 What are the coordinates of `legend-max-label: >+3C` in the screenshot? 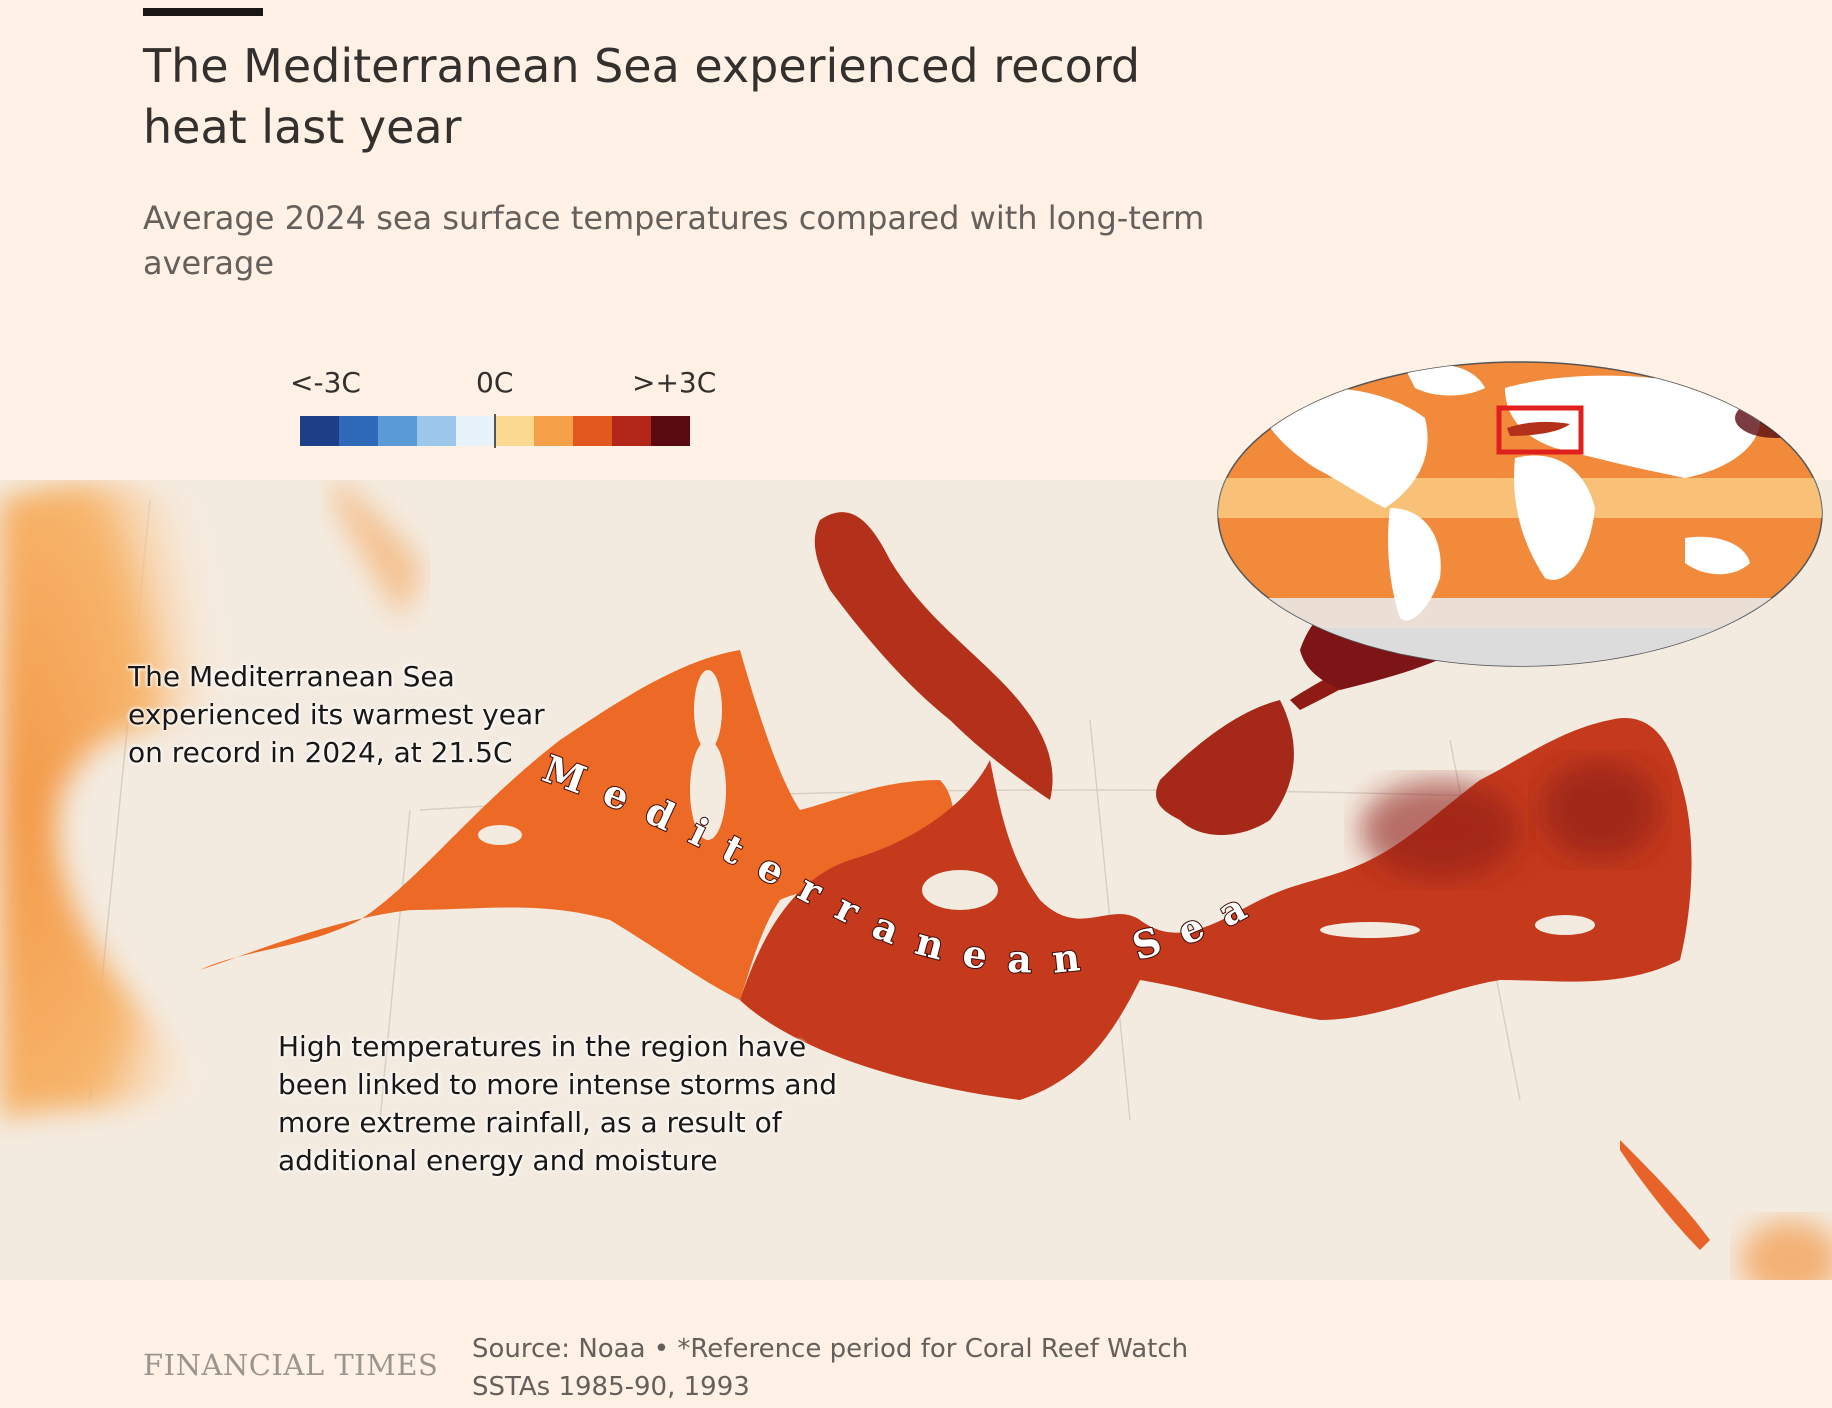 It's located at (674, 382).